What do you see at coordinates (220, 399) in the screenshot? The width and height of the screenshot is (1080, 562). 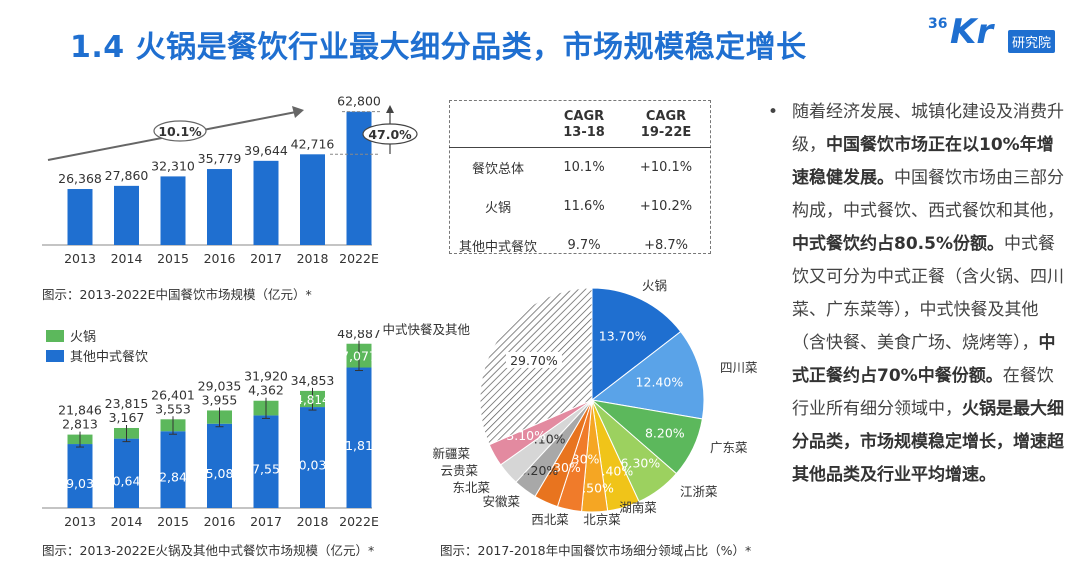 I see `hotpot-value-label: 3,955` at bounding box center [220, 399].